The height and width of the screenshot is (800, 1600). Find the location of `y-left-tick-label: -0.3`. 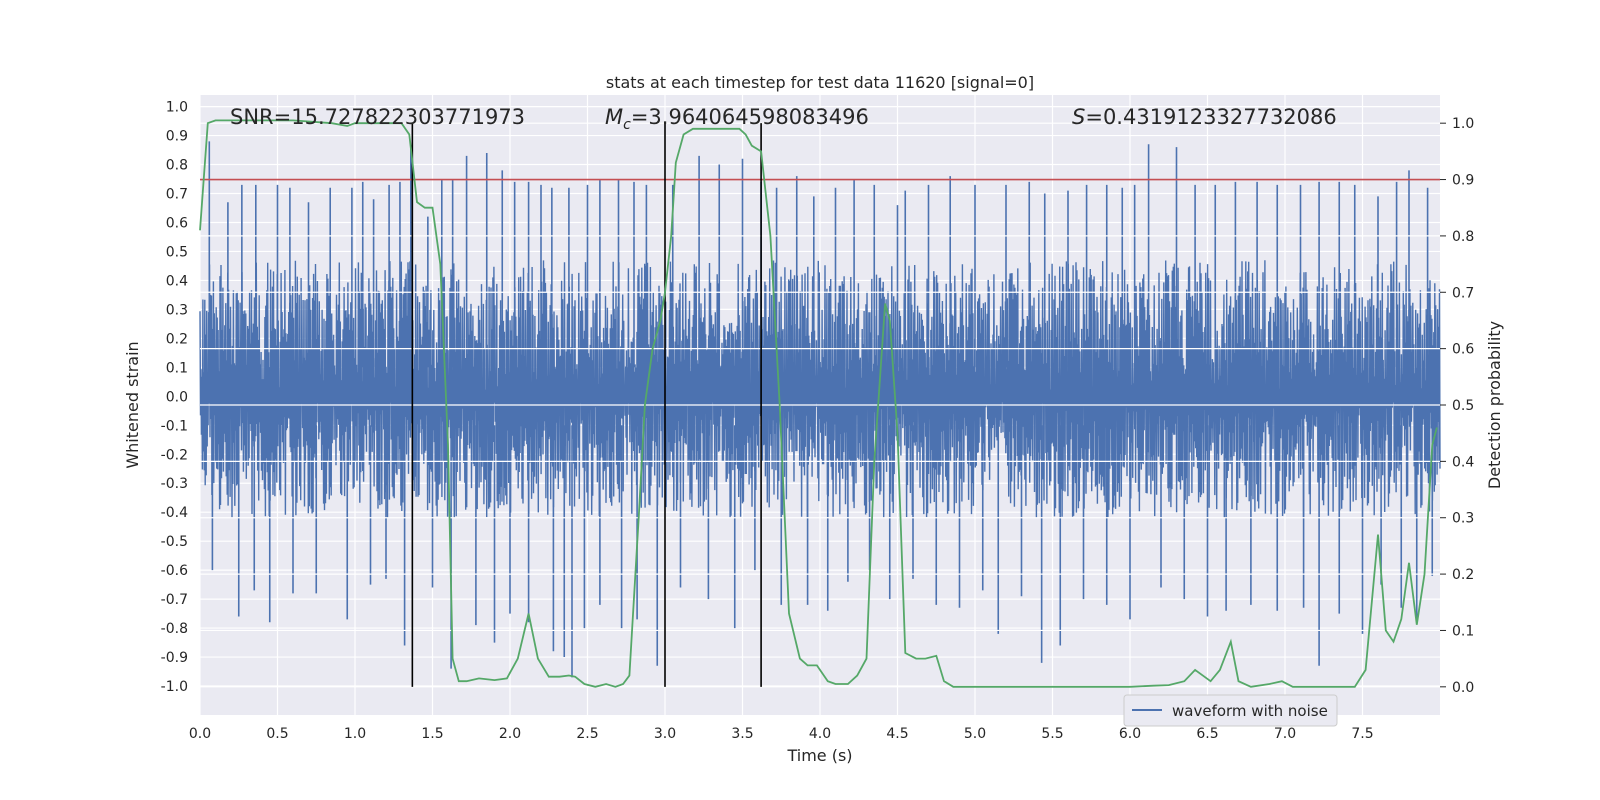

y-left-tick-label: -0.3 is located at coordinates (174, 484).